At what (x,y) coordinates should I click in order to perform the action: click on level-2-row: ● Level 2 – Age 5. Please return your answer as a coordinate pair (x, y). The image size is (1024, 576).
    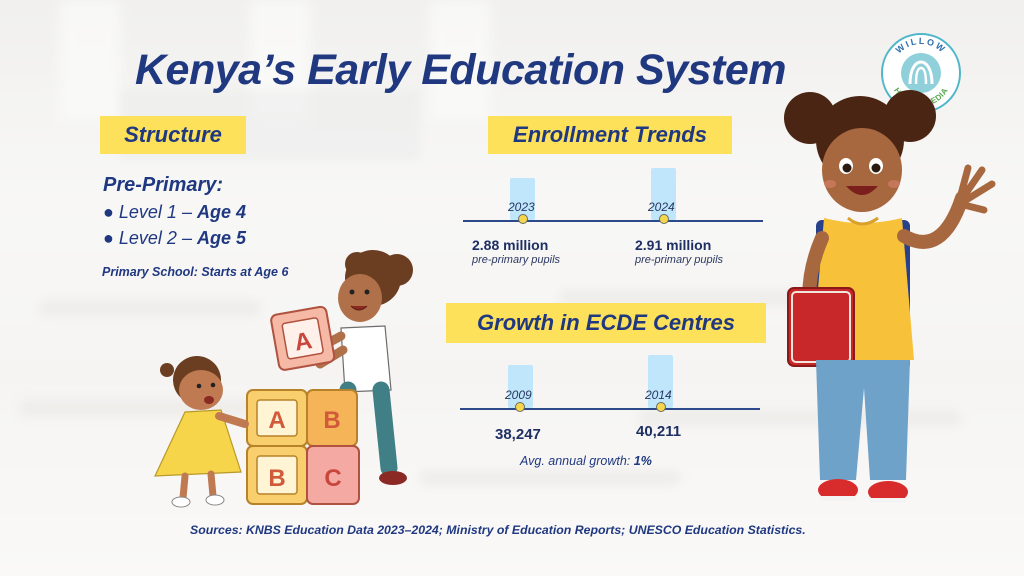
    Looking at the image, I should click on (174, 238).